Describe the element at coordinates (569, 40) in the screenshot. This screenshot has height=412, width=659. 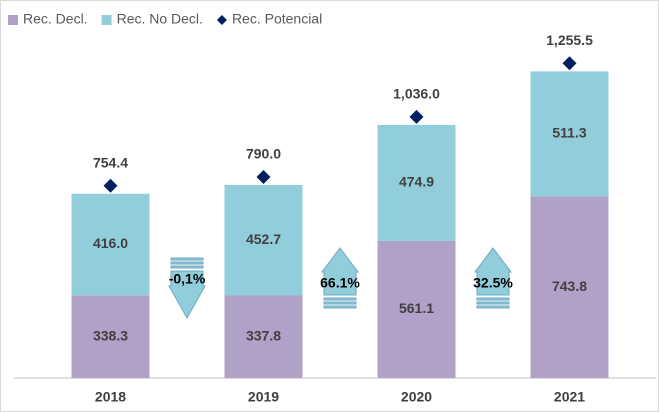
I see `value-label: 1,255.5` at that location.